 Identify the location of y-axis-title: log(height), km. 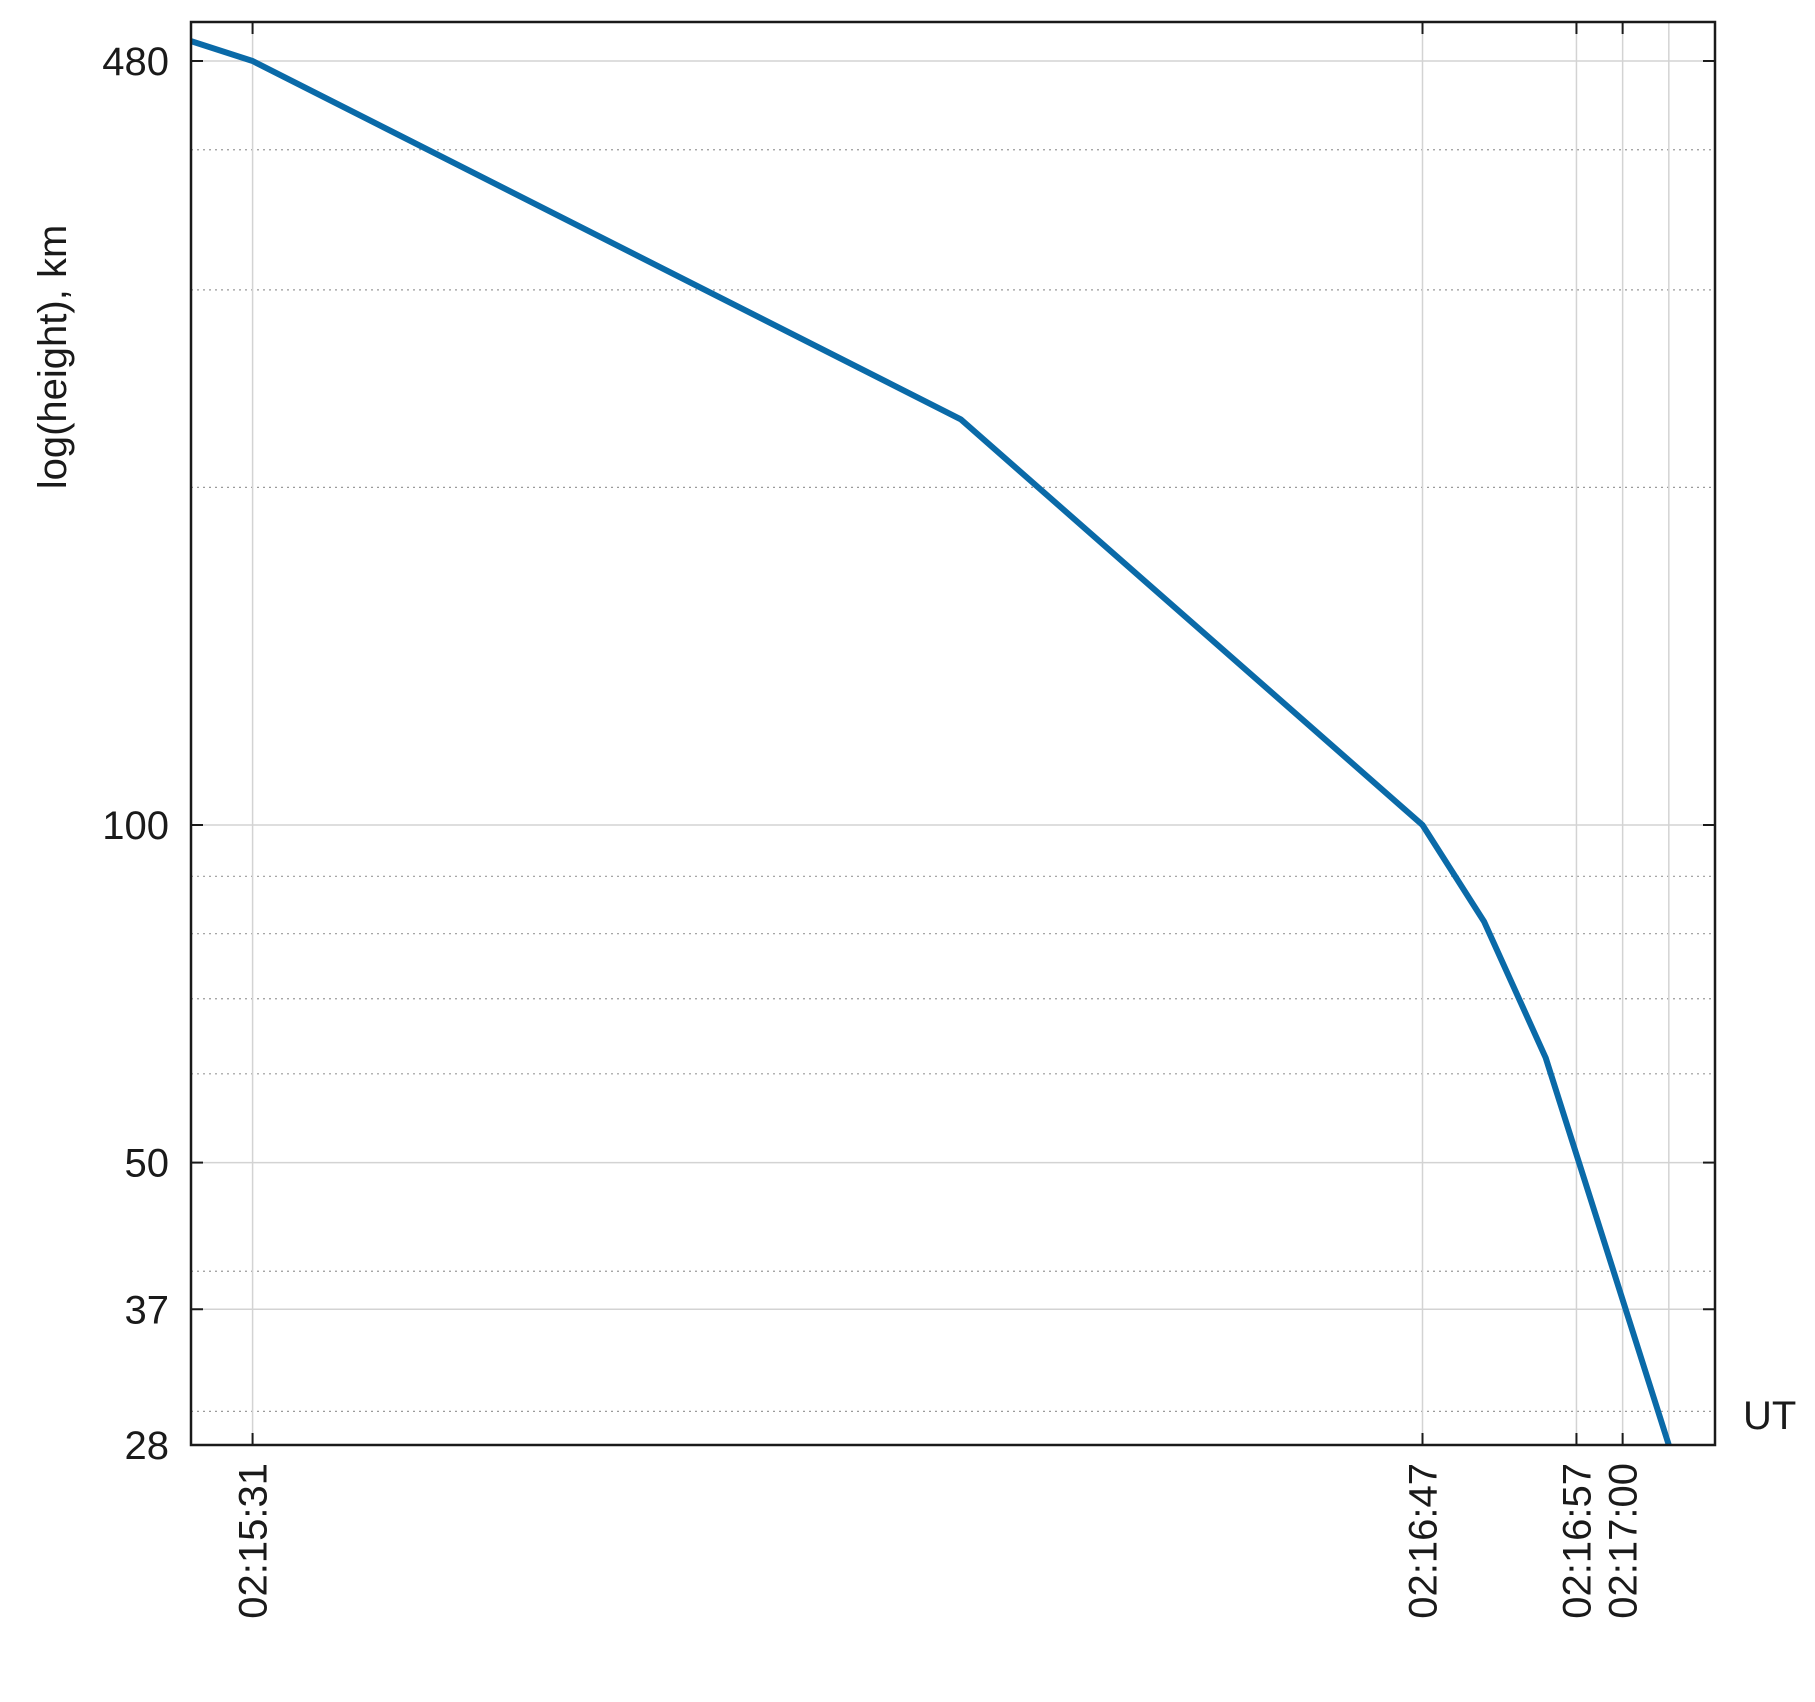
(53, 357).